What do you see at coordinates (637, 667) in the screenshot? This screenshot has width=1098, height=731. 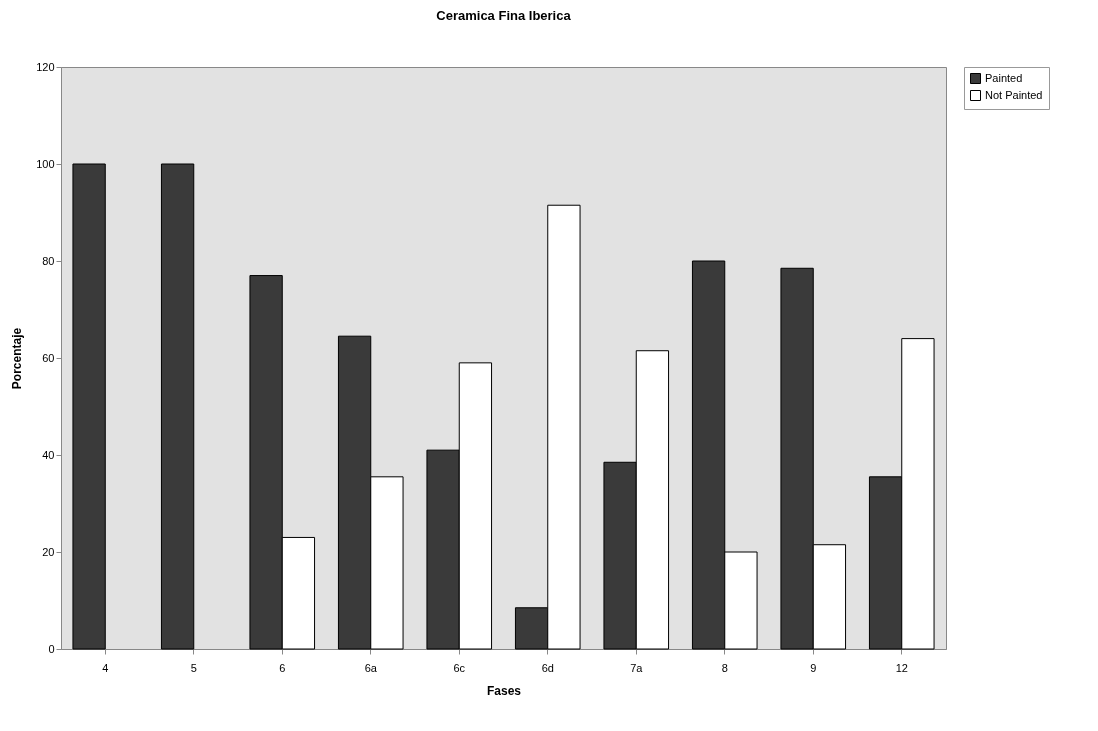 I see `x-tick-label: 7a` at bounding box center [637, 667].